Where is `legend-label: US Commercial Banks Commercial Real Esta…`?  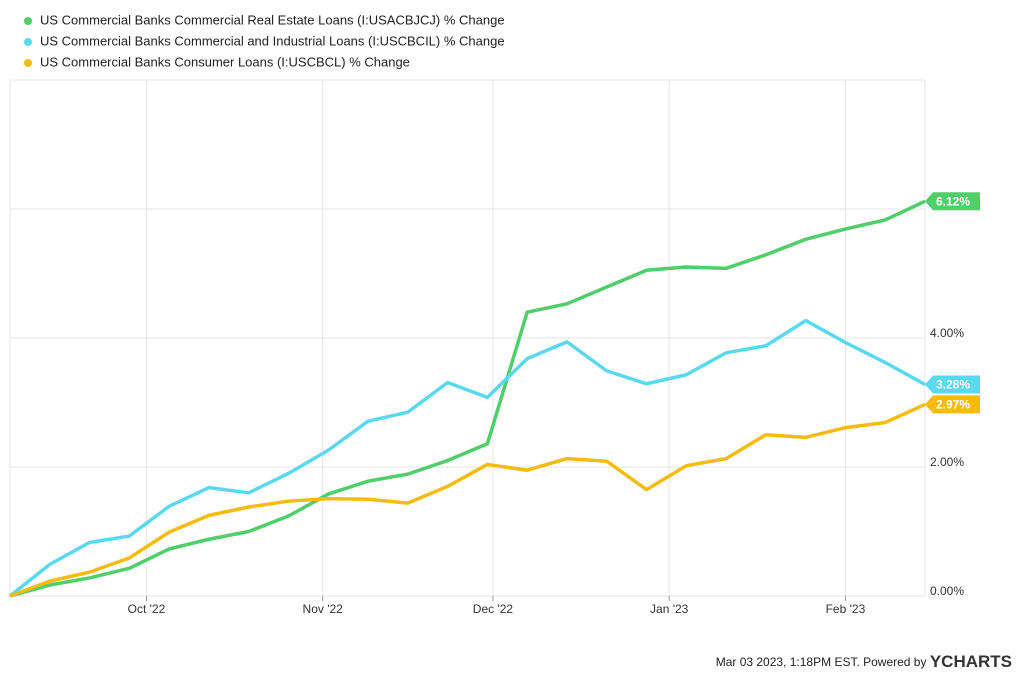 legend-label: US Commercial Banks Commercial Real Esta… is located at coordinates (272, 19).